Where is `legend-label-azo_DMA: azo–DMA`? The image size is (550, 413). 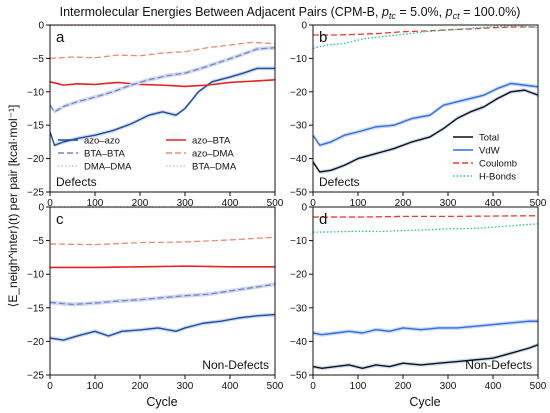 legend-label-azo_DMA: azo–DMA is located at coordinates (213, 154).